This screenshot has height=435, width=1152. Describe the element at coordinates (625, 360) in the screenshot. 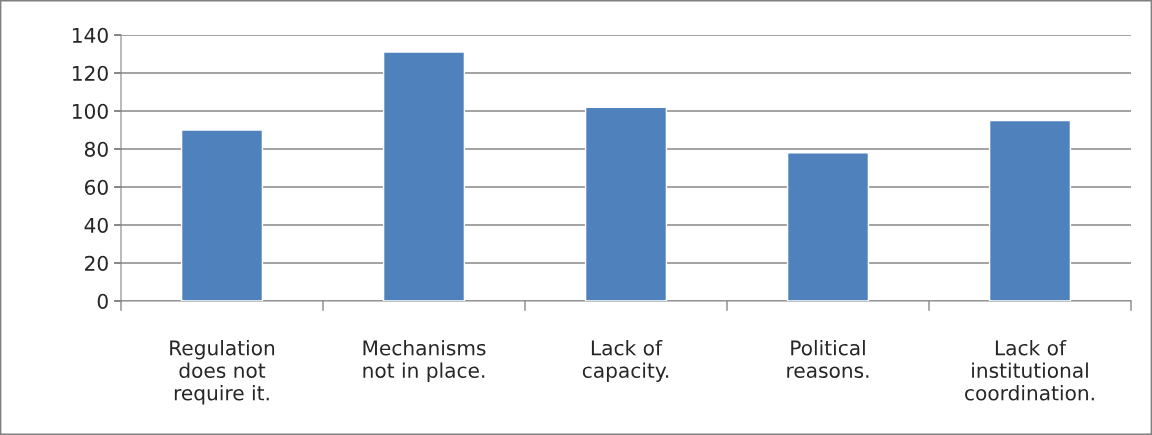

I see `x-tick-label: Lack of capacity.` at that location.